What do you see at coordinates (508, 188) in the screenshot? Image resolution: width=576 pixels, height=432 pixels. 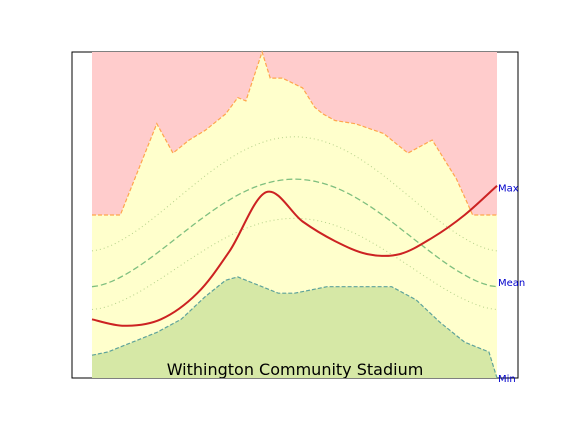 I see `right-label-max: Max` at bounding box center [508, 188].